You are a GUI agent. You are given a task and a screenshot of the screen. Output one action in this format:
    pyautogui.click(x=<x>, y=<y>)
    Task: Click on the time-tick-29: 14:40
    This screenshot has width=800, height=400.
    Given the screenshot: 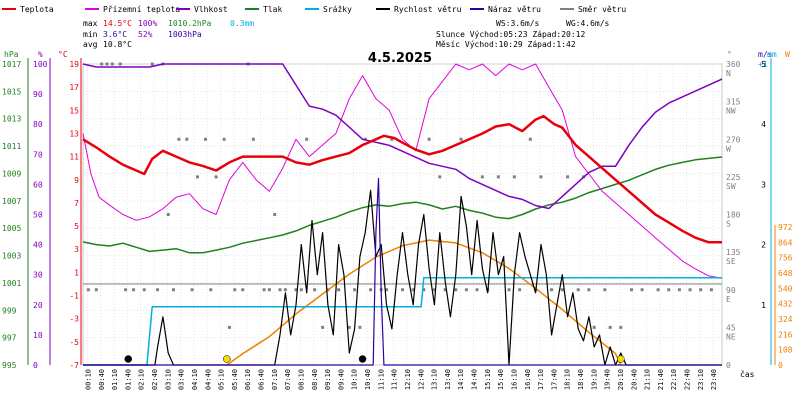 What is the action you would take?
    pyautogui.click(x=475, y=379)
    